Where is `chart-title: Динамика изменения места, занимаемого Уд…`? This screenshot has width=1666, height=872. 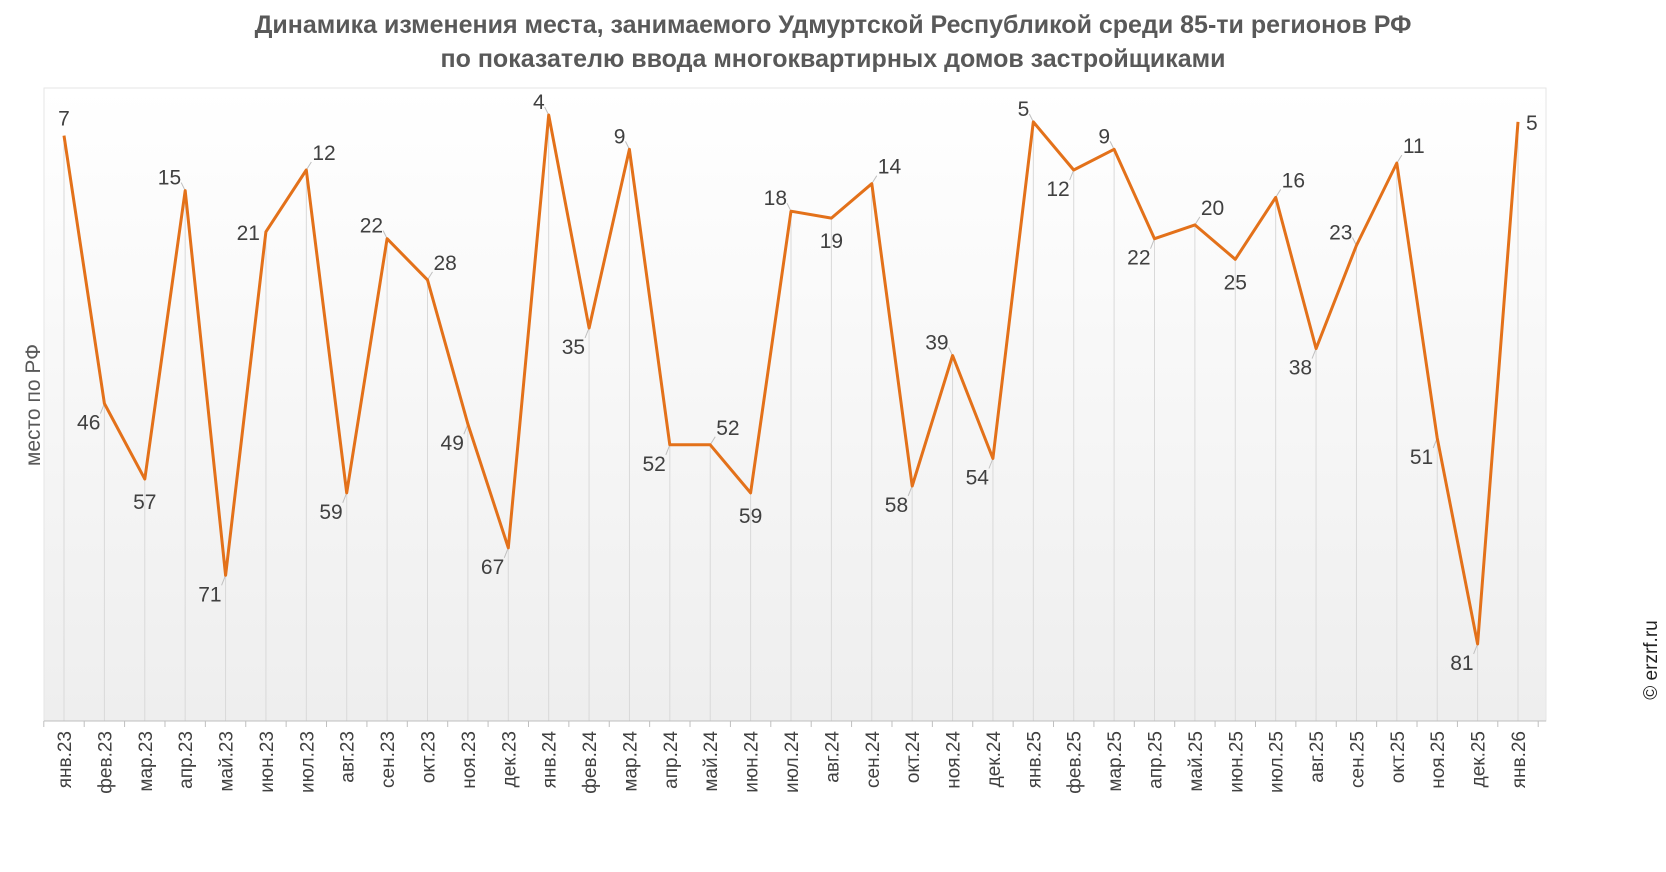
chart-title: Динамика изменения места, занимаемого Уд… is located at coordinates (833, 42).